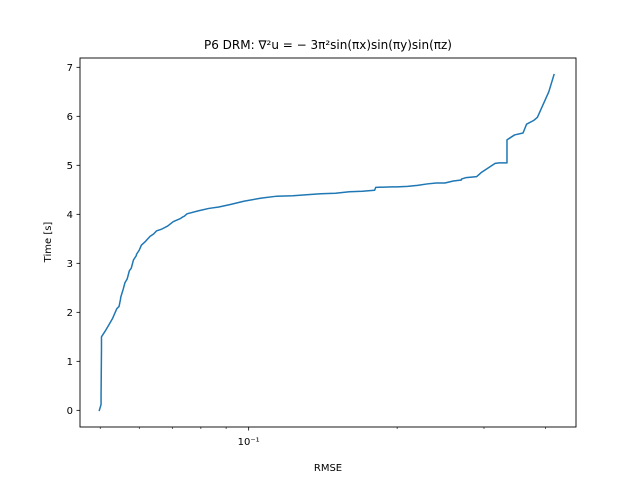  I want to click on y-tick-label: 7, so click(70, 68).